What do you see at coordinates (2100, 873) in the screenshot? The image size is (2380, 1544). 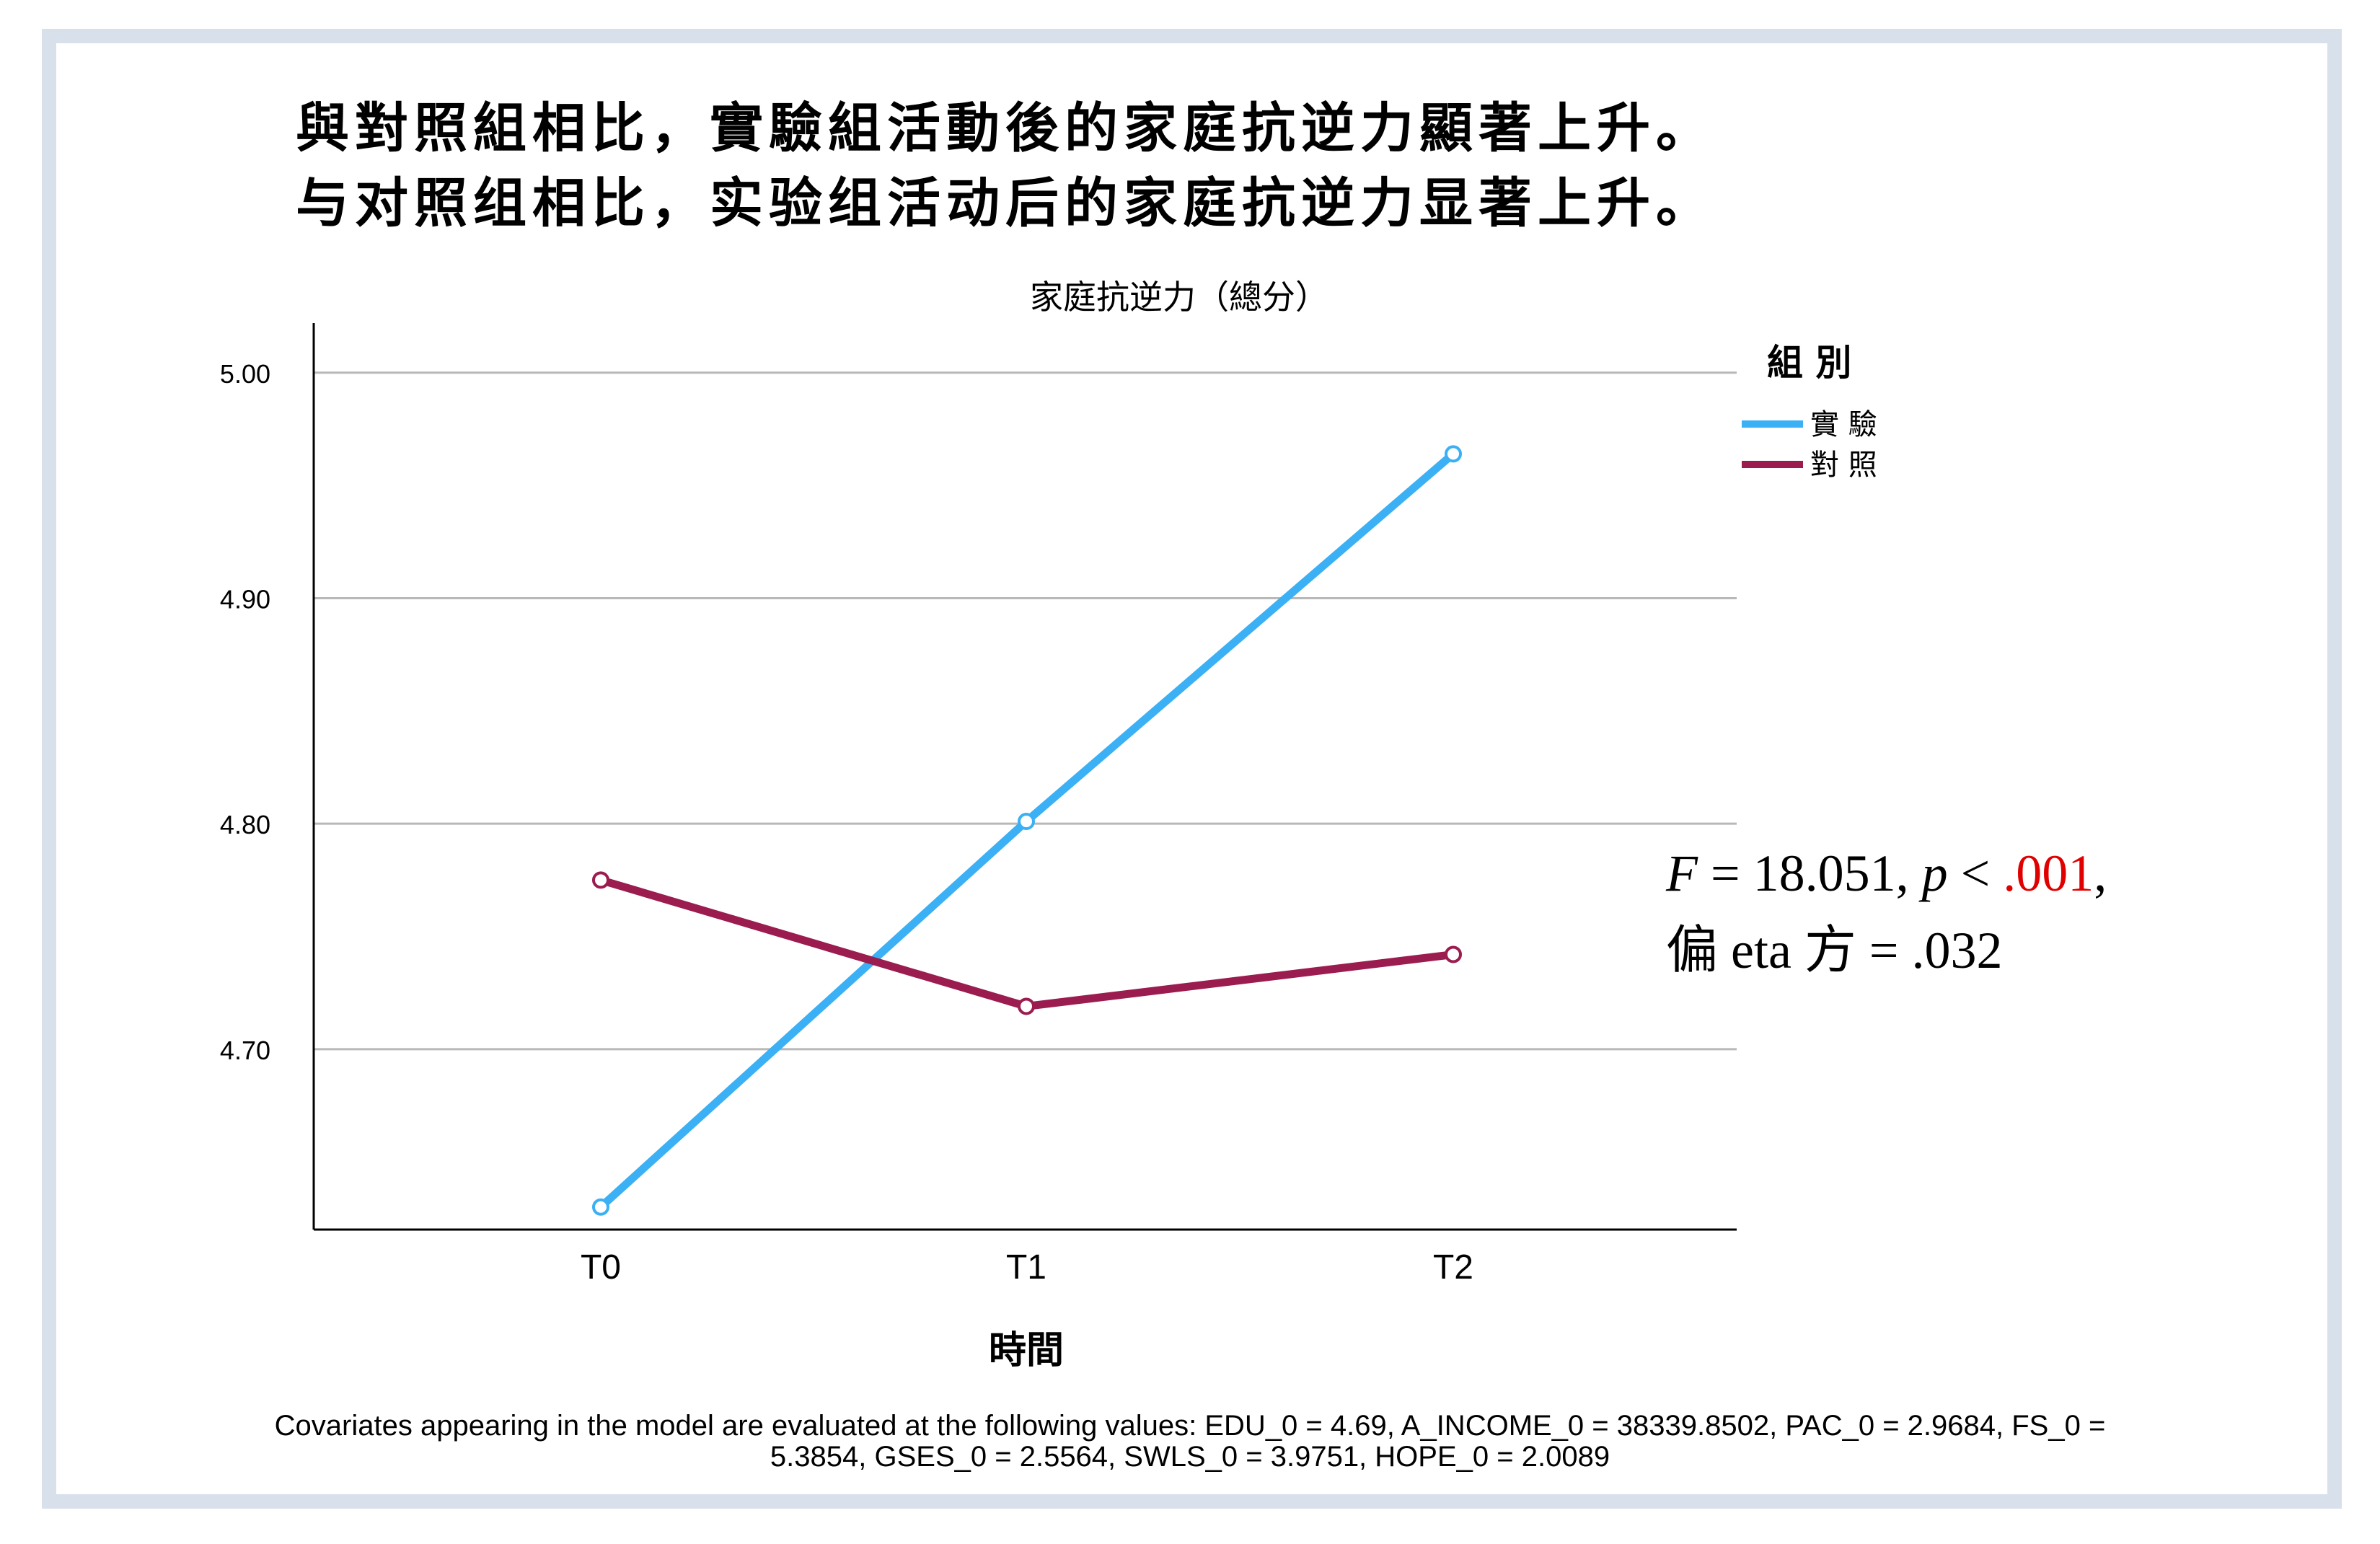 I see `stat-p-tail: ,` at bounding box center [2100, 873].